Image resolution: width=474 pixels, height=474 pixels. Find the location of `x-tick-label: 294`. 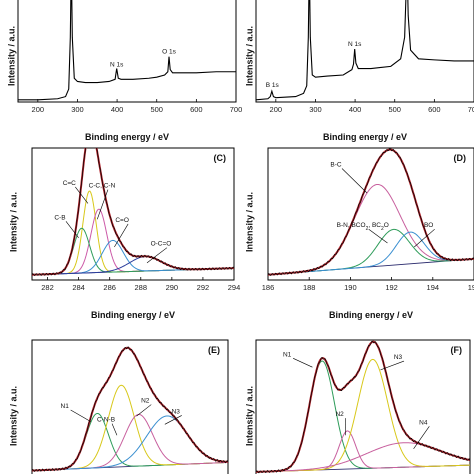

x-tick-label: 294 is located at coordinates (234, 287).